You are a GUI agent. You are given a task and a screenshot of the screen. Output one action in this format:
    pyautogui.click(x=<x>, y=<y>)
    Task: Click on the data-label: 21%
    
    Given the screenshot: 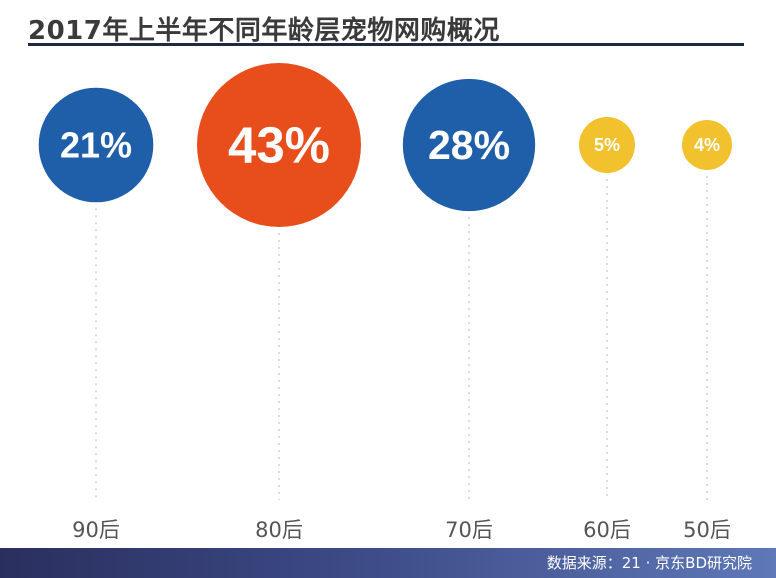 What is the action you would take?
    pyautogui.click(x=96, y=145)
    